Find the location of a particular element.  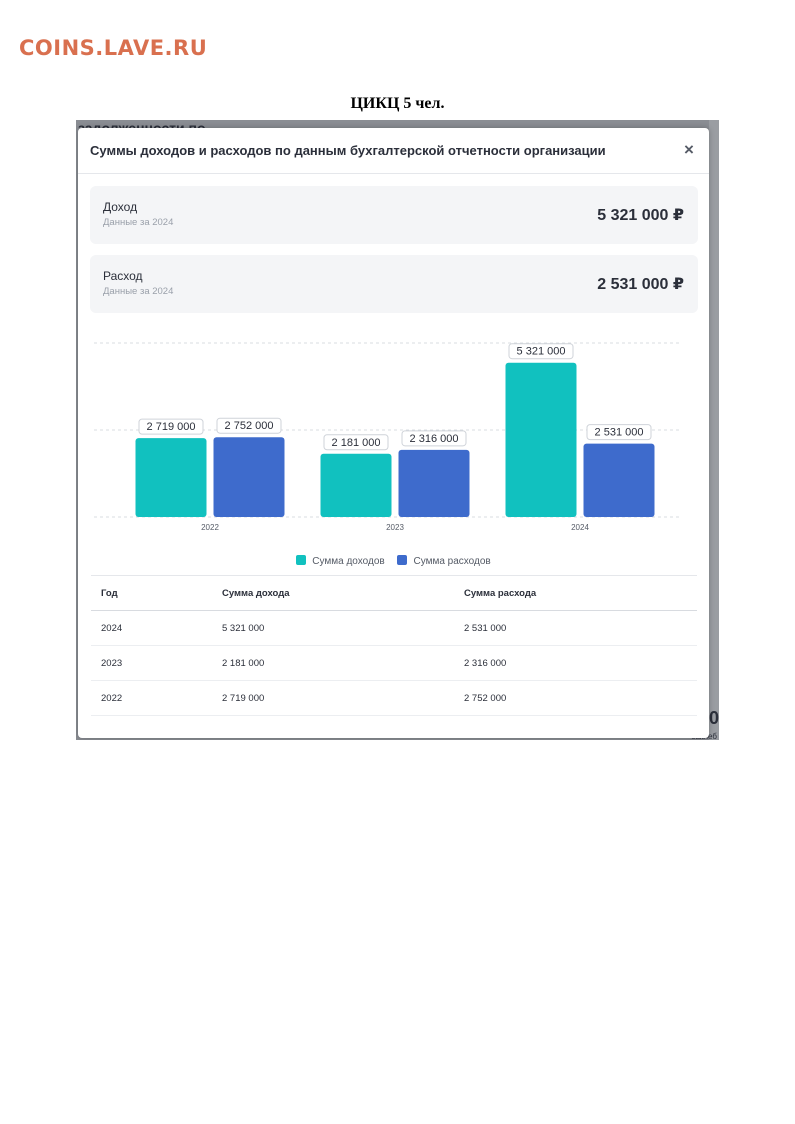

data-label: 2 719 000 is located at coordinates (171, 427).